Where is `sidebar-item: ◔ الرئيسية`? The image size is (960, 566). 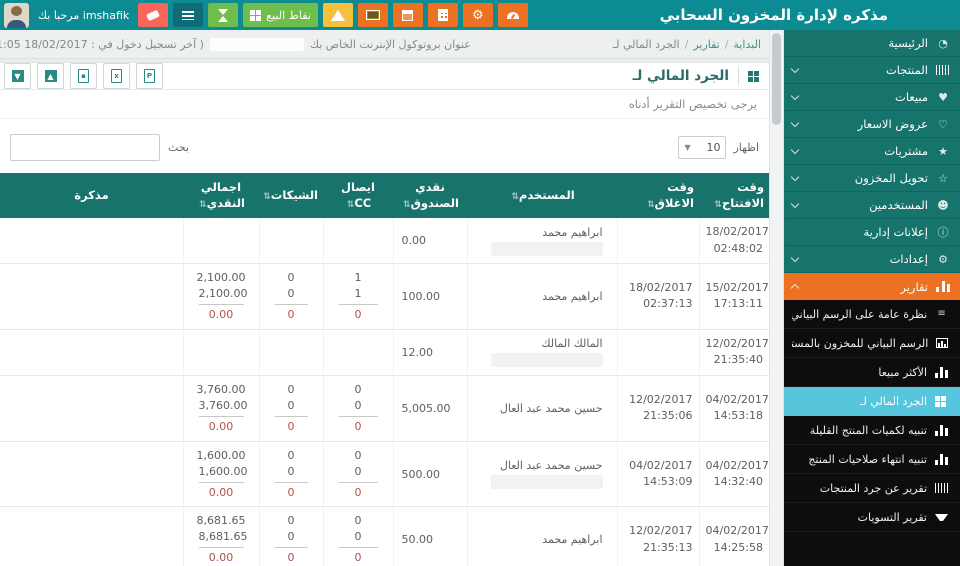
sidebar-item: ◔ الرئيسية is located at coordinates (872, 43).